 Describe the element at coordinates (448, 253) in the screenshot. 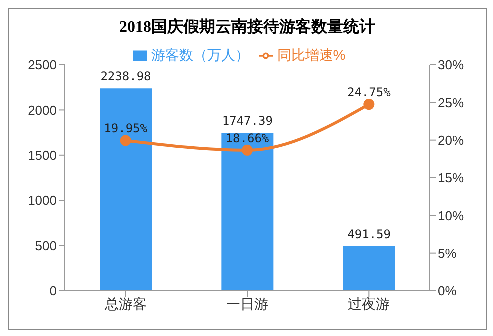

I see `y2-tick-label: 5%` at that location.